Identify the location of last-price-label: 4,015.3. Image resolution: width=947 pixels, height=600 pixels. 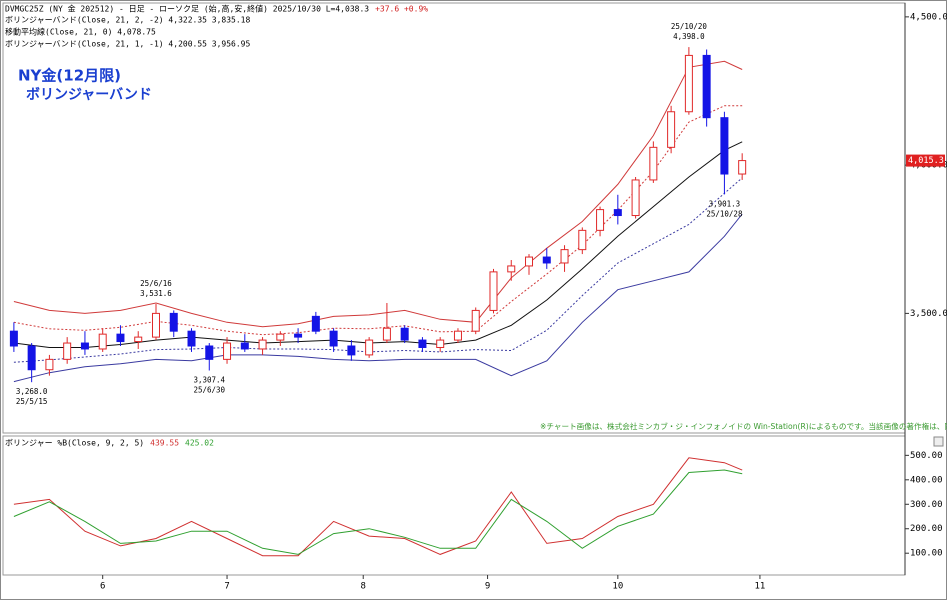
(926, 161).